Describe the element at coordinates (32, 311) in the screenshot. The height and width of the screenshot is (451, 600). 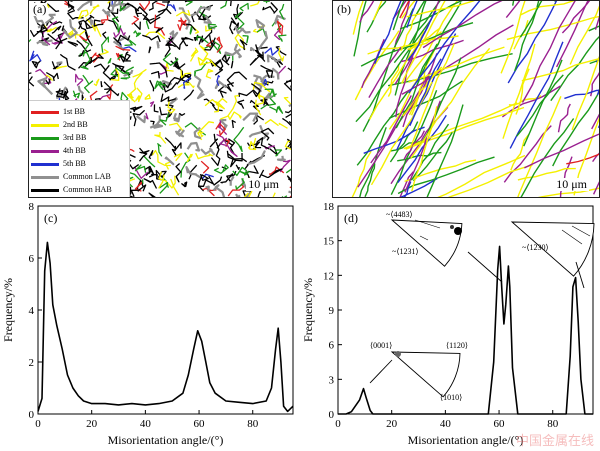
I see `y-tick-label: 4` at that location.